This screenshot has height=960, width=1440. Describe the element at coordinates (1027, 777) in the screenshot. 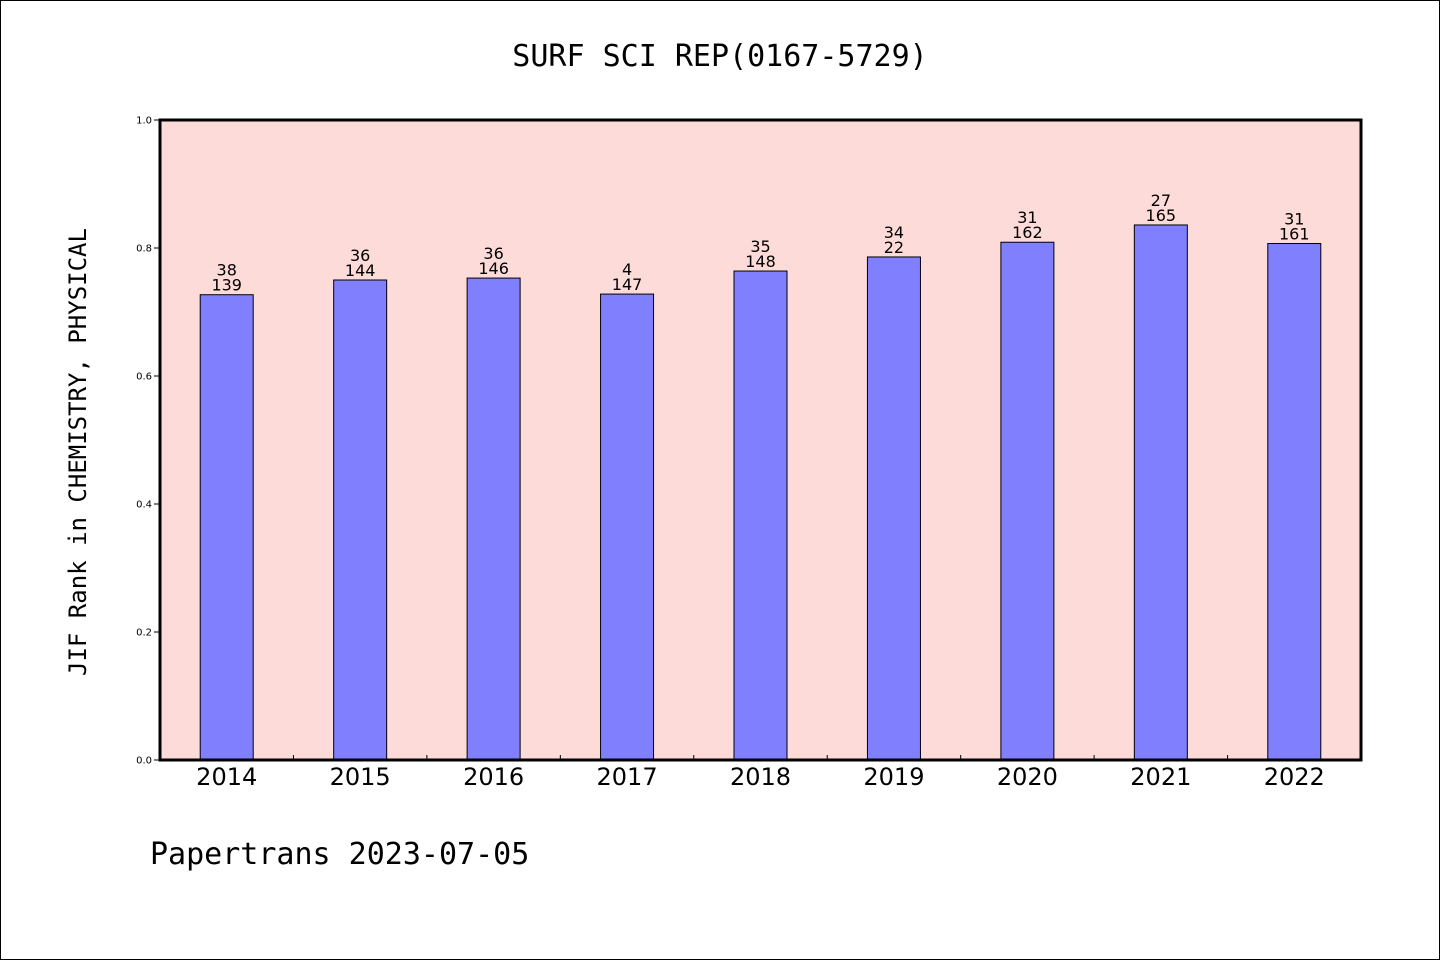

I see `x-tick-label-2020: 2020` at that location.